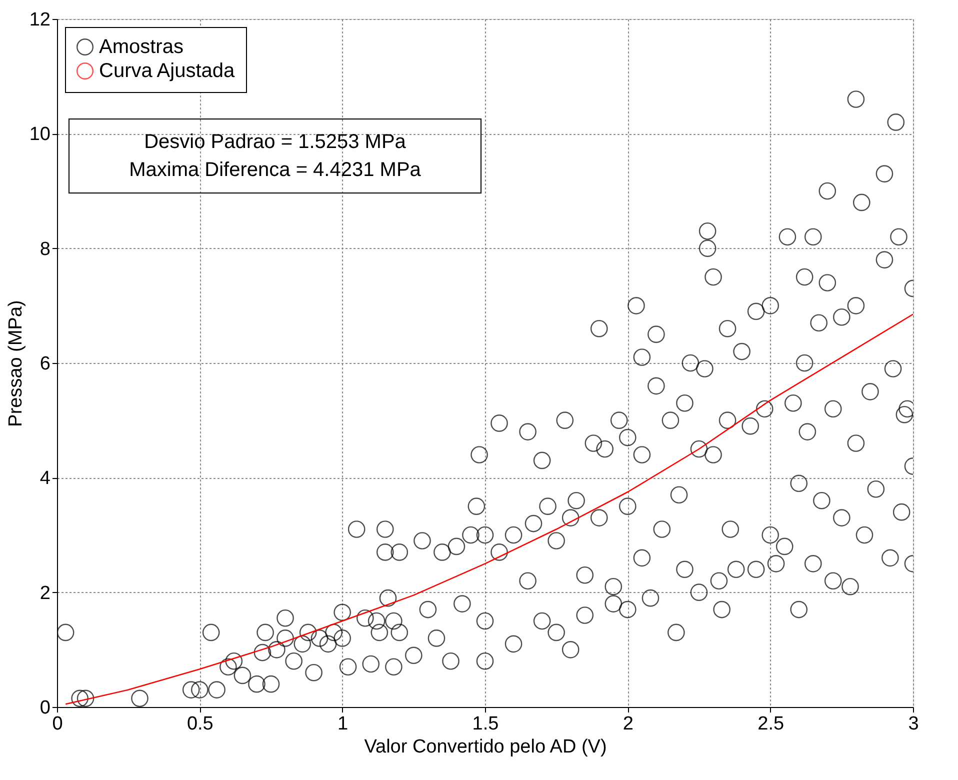  I want to click on y-tick-label: 2, so click(45, 593).